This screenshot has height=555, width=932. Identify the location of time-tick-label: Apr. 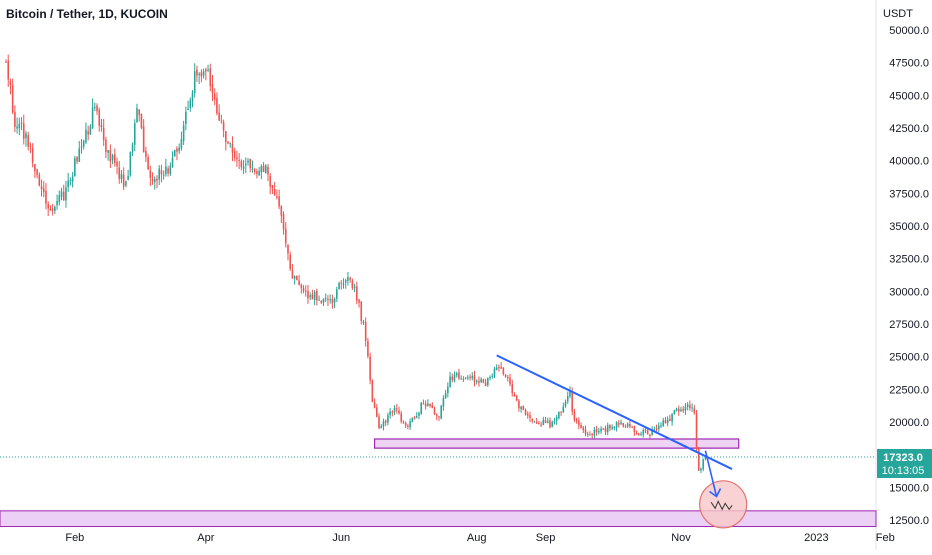
(205, 538).